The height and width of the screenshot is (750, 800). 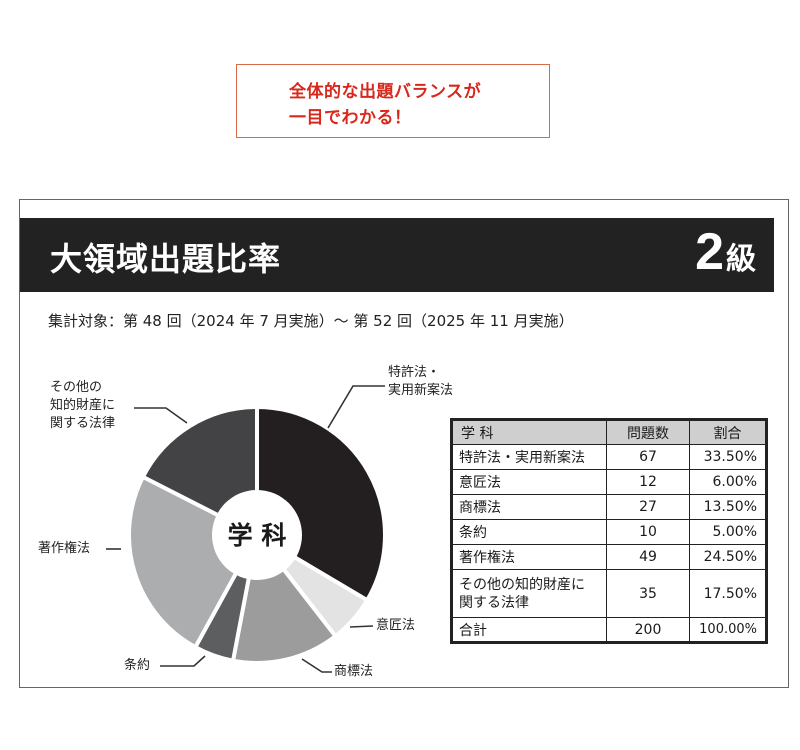 What do you see at coordinates (529, 432) in the screenshot?
I see `column-header-subject: 学 科` at bounding box center [529, 432].